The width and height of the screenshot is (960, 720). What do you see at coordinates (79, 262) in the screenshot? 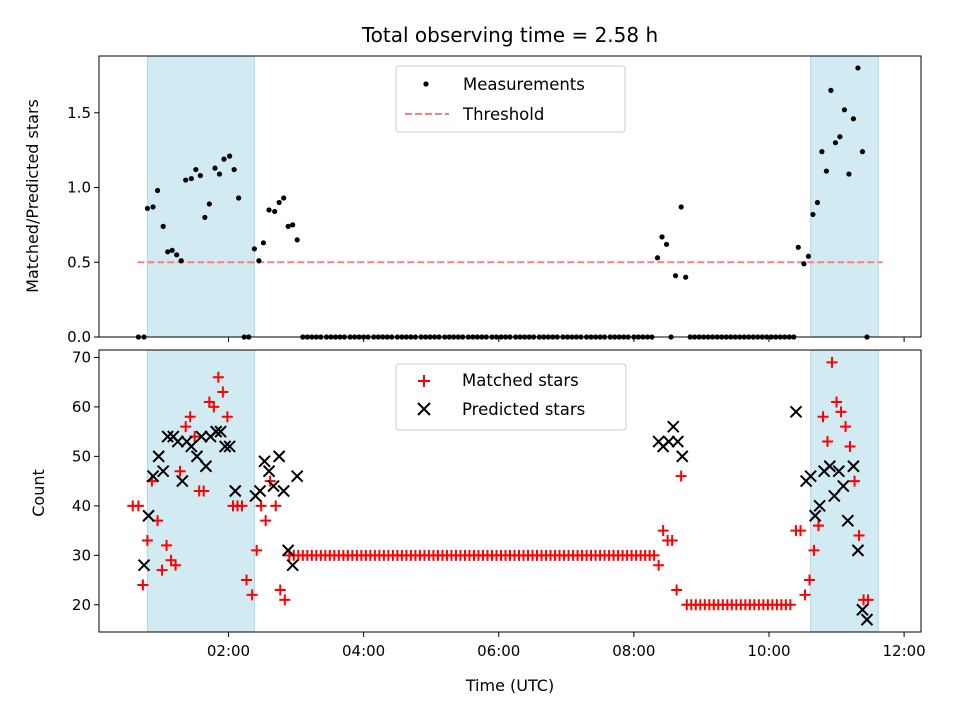
I see `y-tick-label: 0.5` at bounding box center [79, 262].